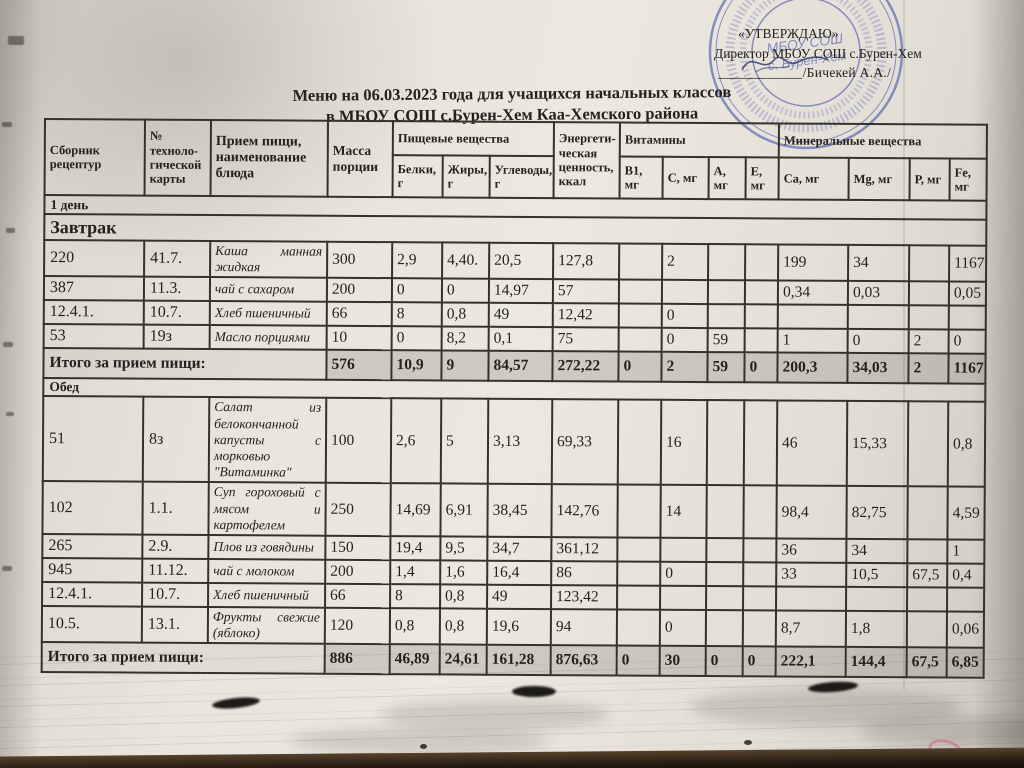  I want to click on value-cell: 6,91, so click(464, 510).